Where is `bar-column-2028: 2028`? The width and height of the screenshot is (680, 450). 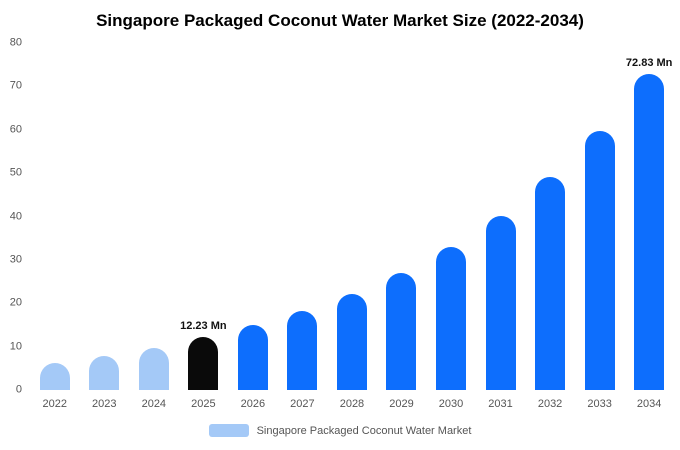 bar-column-2028: 2028 is located at coordinates (352, 226).